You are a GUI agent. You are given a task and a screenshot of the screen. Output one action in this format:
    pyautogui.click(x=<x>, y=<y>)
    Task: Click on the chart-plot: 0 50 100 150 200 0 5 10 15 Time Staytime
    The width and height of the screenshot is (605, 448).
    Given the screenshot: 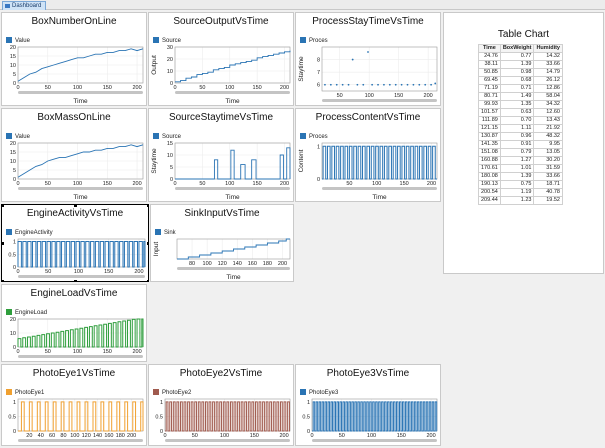 What is the action you would take?
    pyautogui.click(x=221, y=171)
    